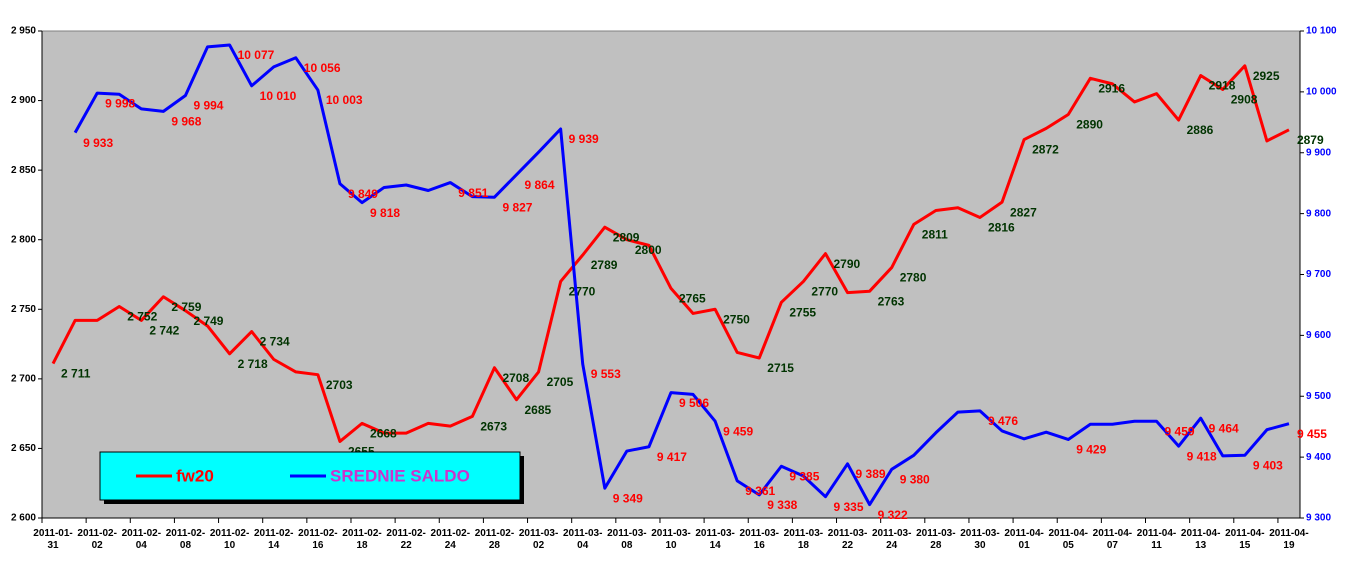 This screenshot has width=1362, height=572. Describe the element at coordinates (362, 539) in the screenshot. I see `x-tick-label: 2011-02-18` at that location.